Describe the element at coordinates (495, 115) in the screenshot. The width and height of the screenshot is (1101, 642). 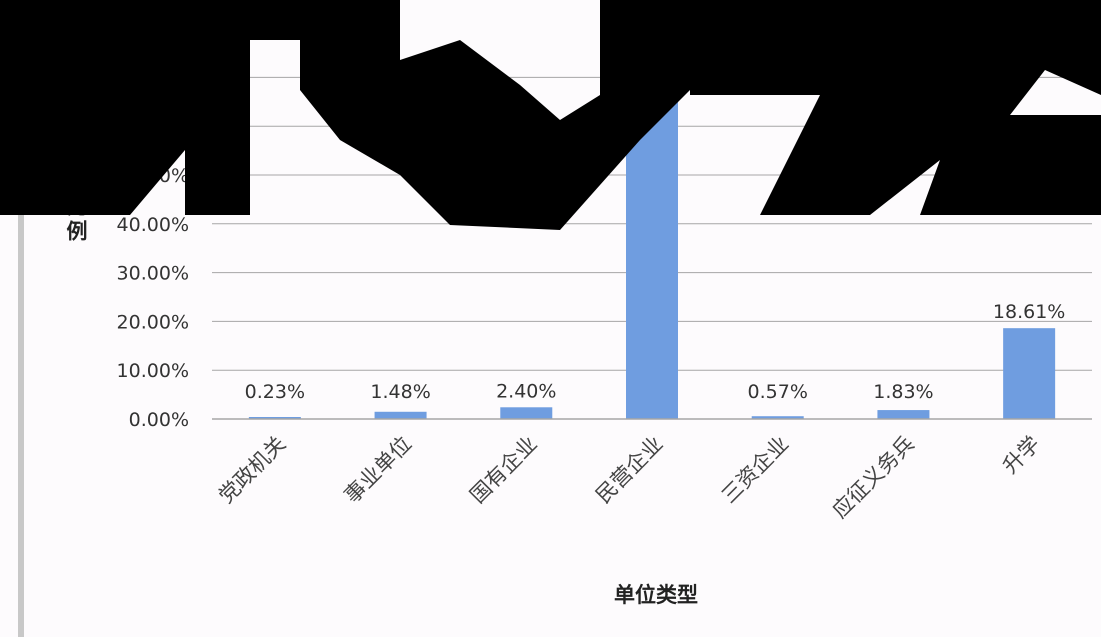
I see `scribble-stroke-middle` at that location.